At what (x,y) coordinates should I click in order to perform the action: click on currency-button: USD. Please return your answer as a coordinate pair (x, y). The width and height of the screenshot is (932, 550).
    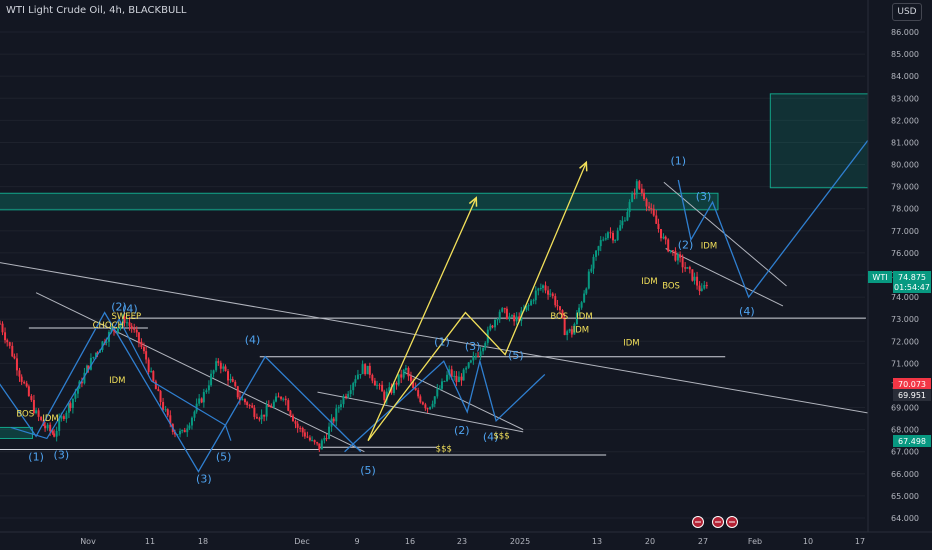
    Looking at the image, I should click on (907, 12).